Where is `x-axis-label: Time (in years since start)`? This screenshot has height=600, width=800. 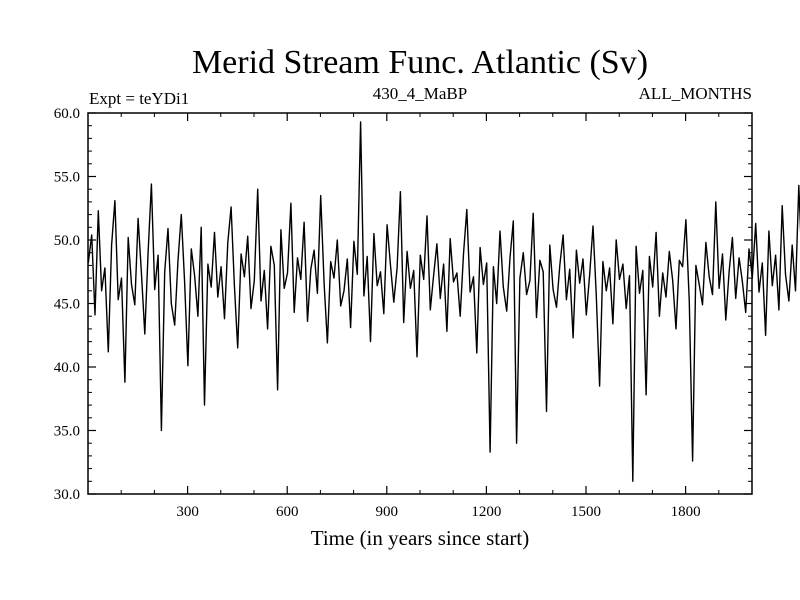
x-axis-label: Time (in years since start) is located at coordinates (420, 538).